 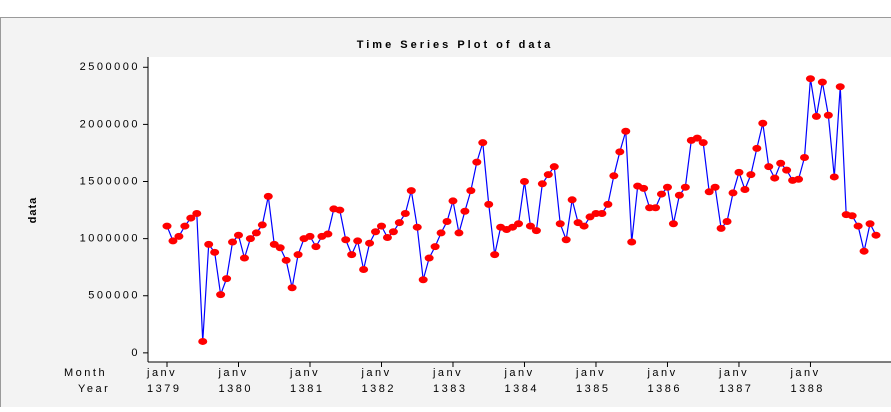 I want to click on y-tick-label: 0, so click(x=135, y=353).